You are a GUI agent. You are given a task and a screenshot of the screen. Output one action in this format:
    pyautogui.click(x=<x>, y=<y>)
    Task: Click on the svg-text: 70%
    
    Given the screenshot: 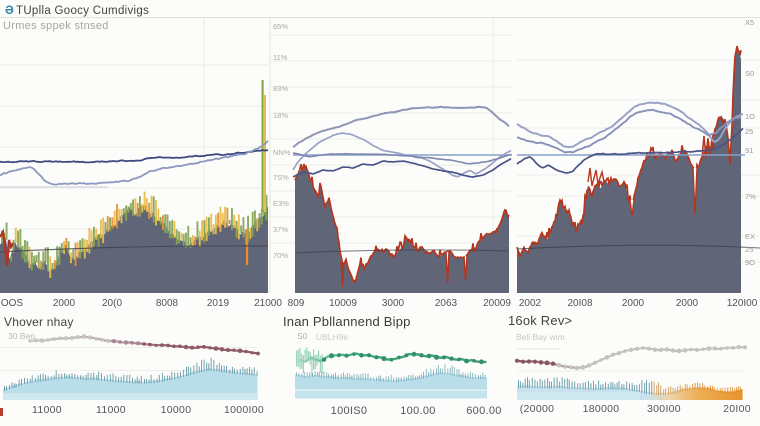 What is the action you would take?
    pyautogui.click(x=280, y=255)
    